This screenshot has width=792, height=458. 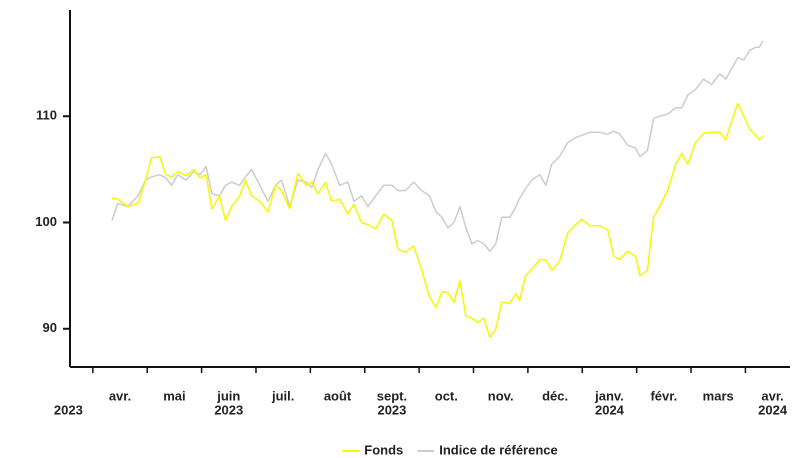 What do you see at coordinates (46, 115) in the screenshot?
I see `y-tick-label: 110` at bounding box center [46, 115].